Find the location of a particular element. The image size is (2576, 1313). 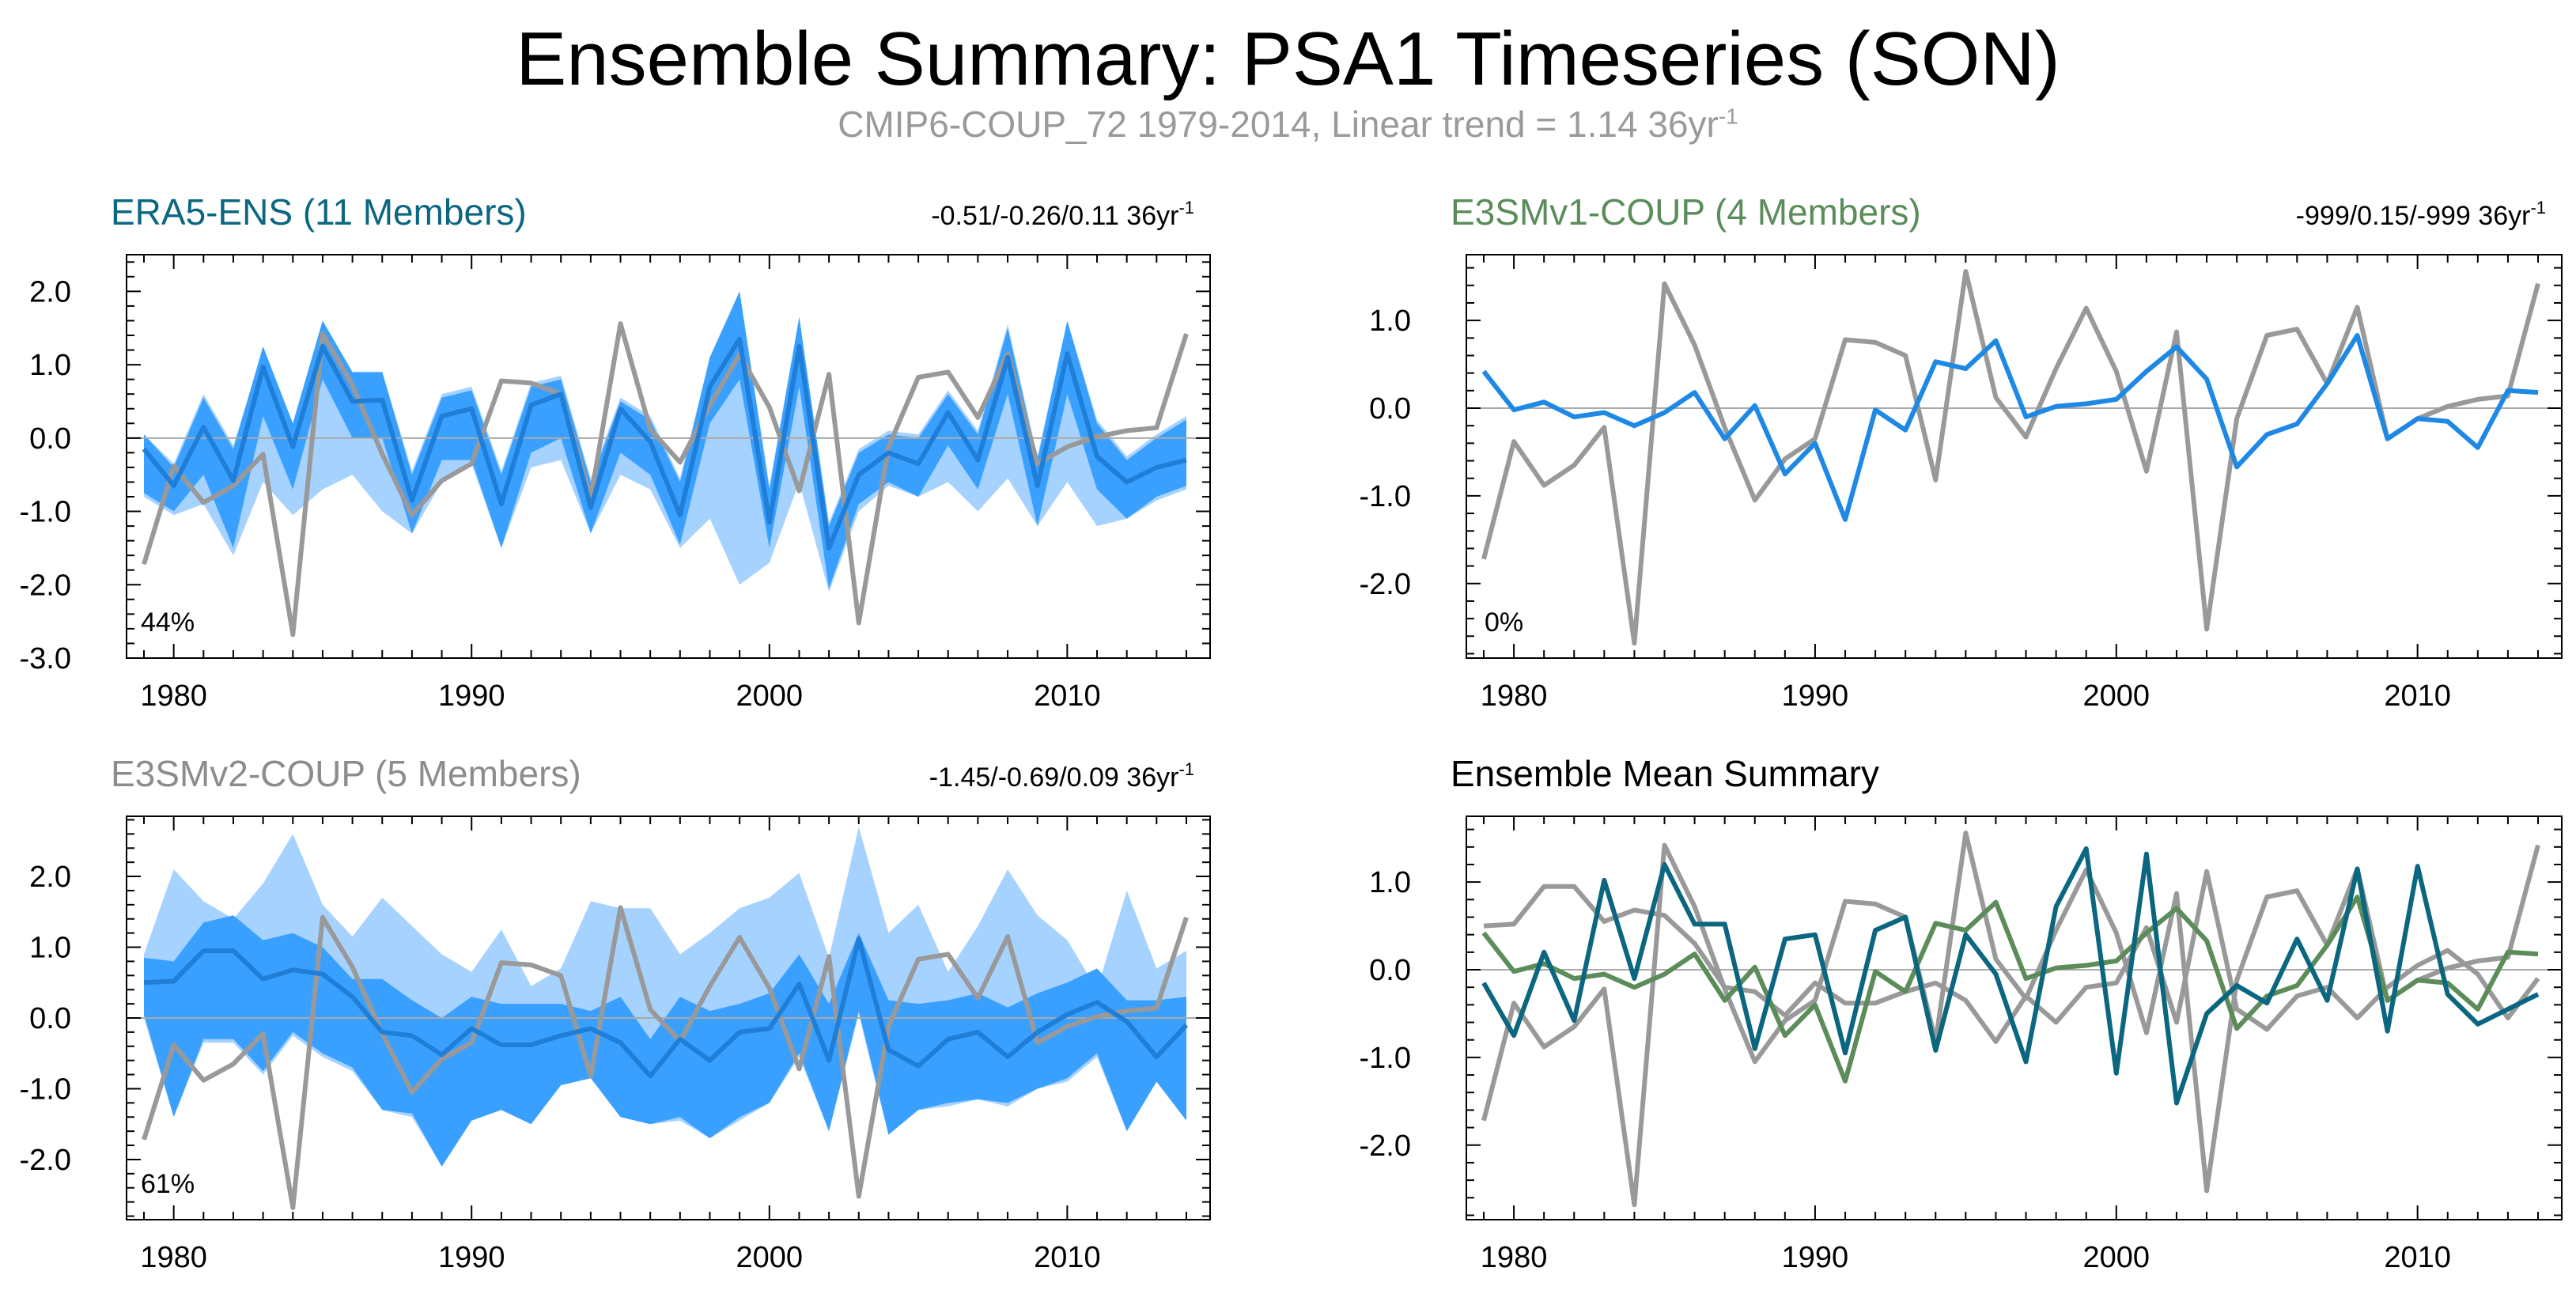

trend-label: -0.51/-0.26/0.11 36yr-1 is located at coordinates (1062, 214).